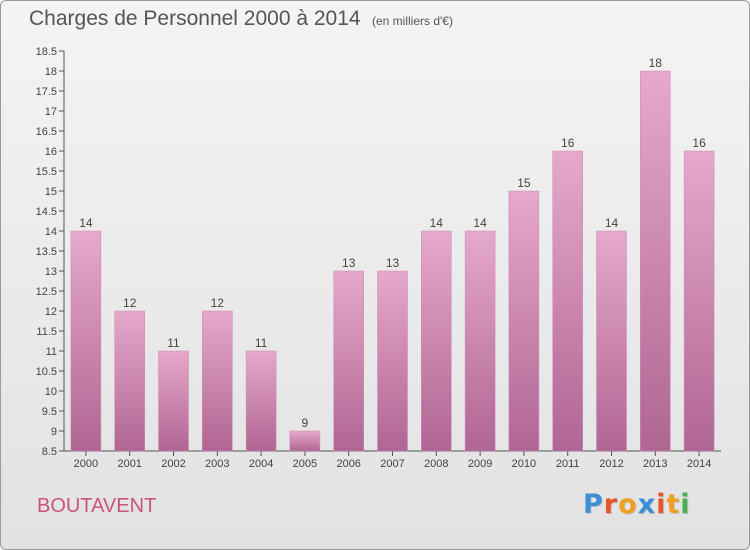 The image size is (750, 550). What do you see at coordinates (51, 192) in the screenshot?
I see `y-tick-label: 15` at bounding box center [51, 192].